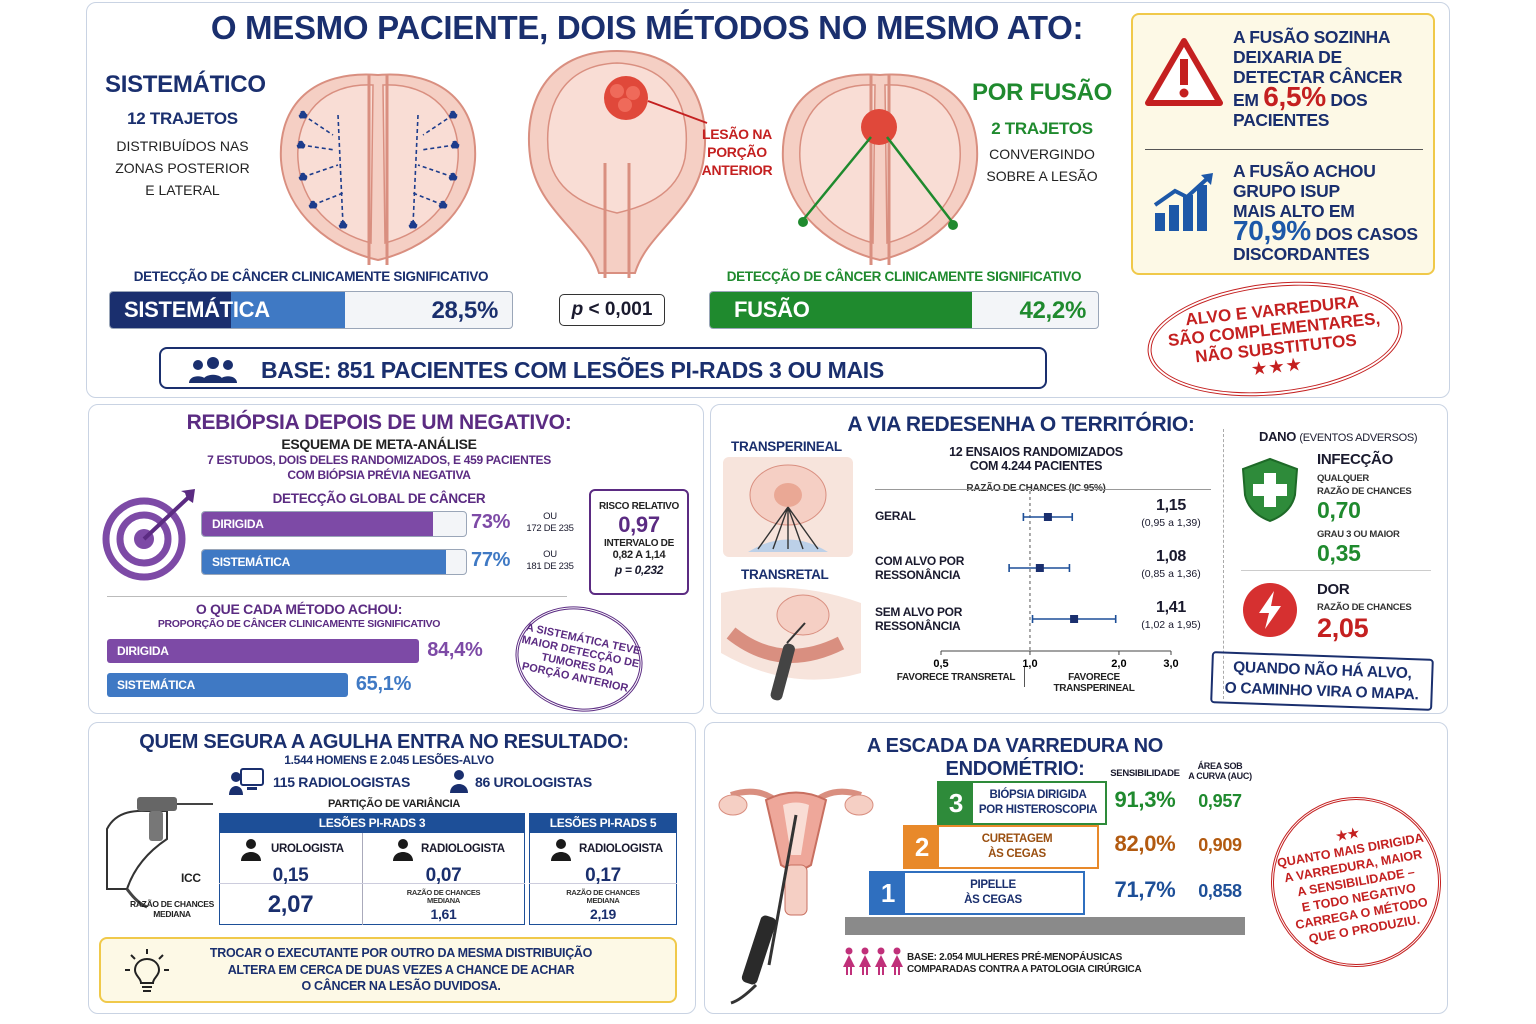  I want to click on col-auc-line: ÁREA SOB, so click(1220, 766).